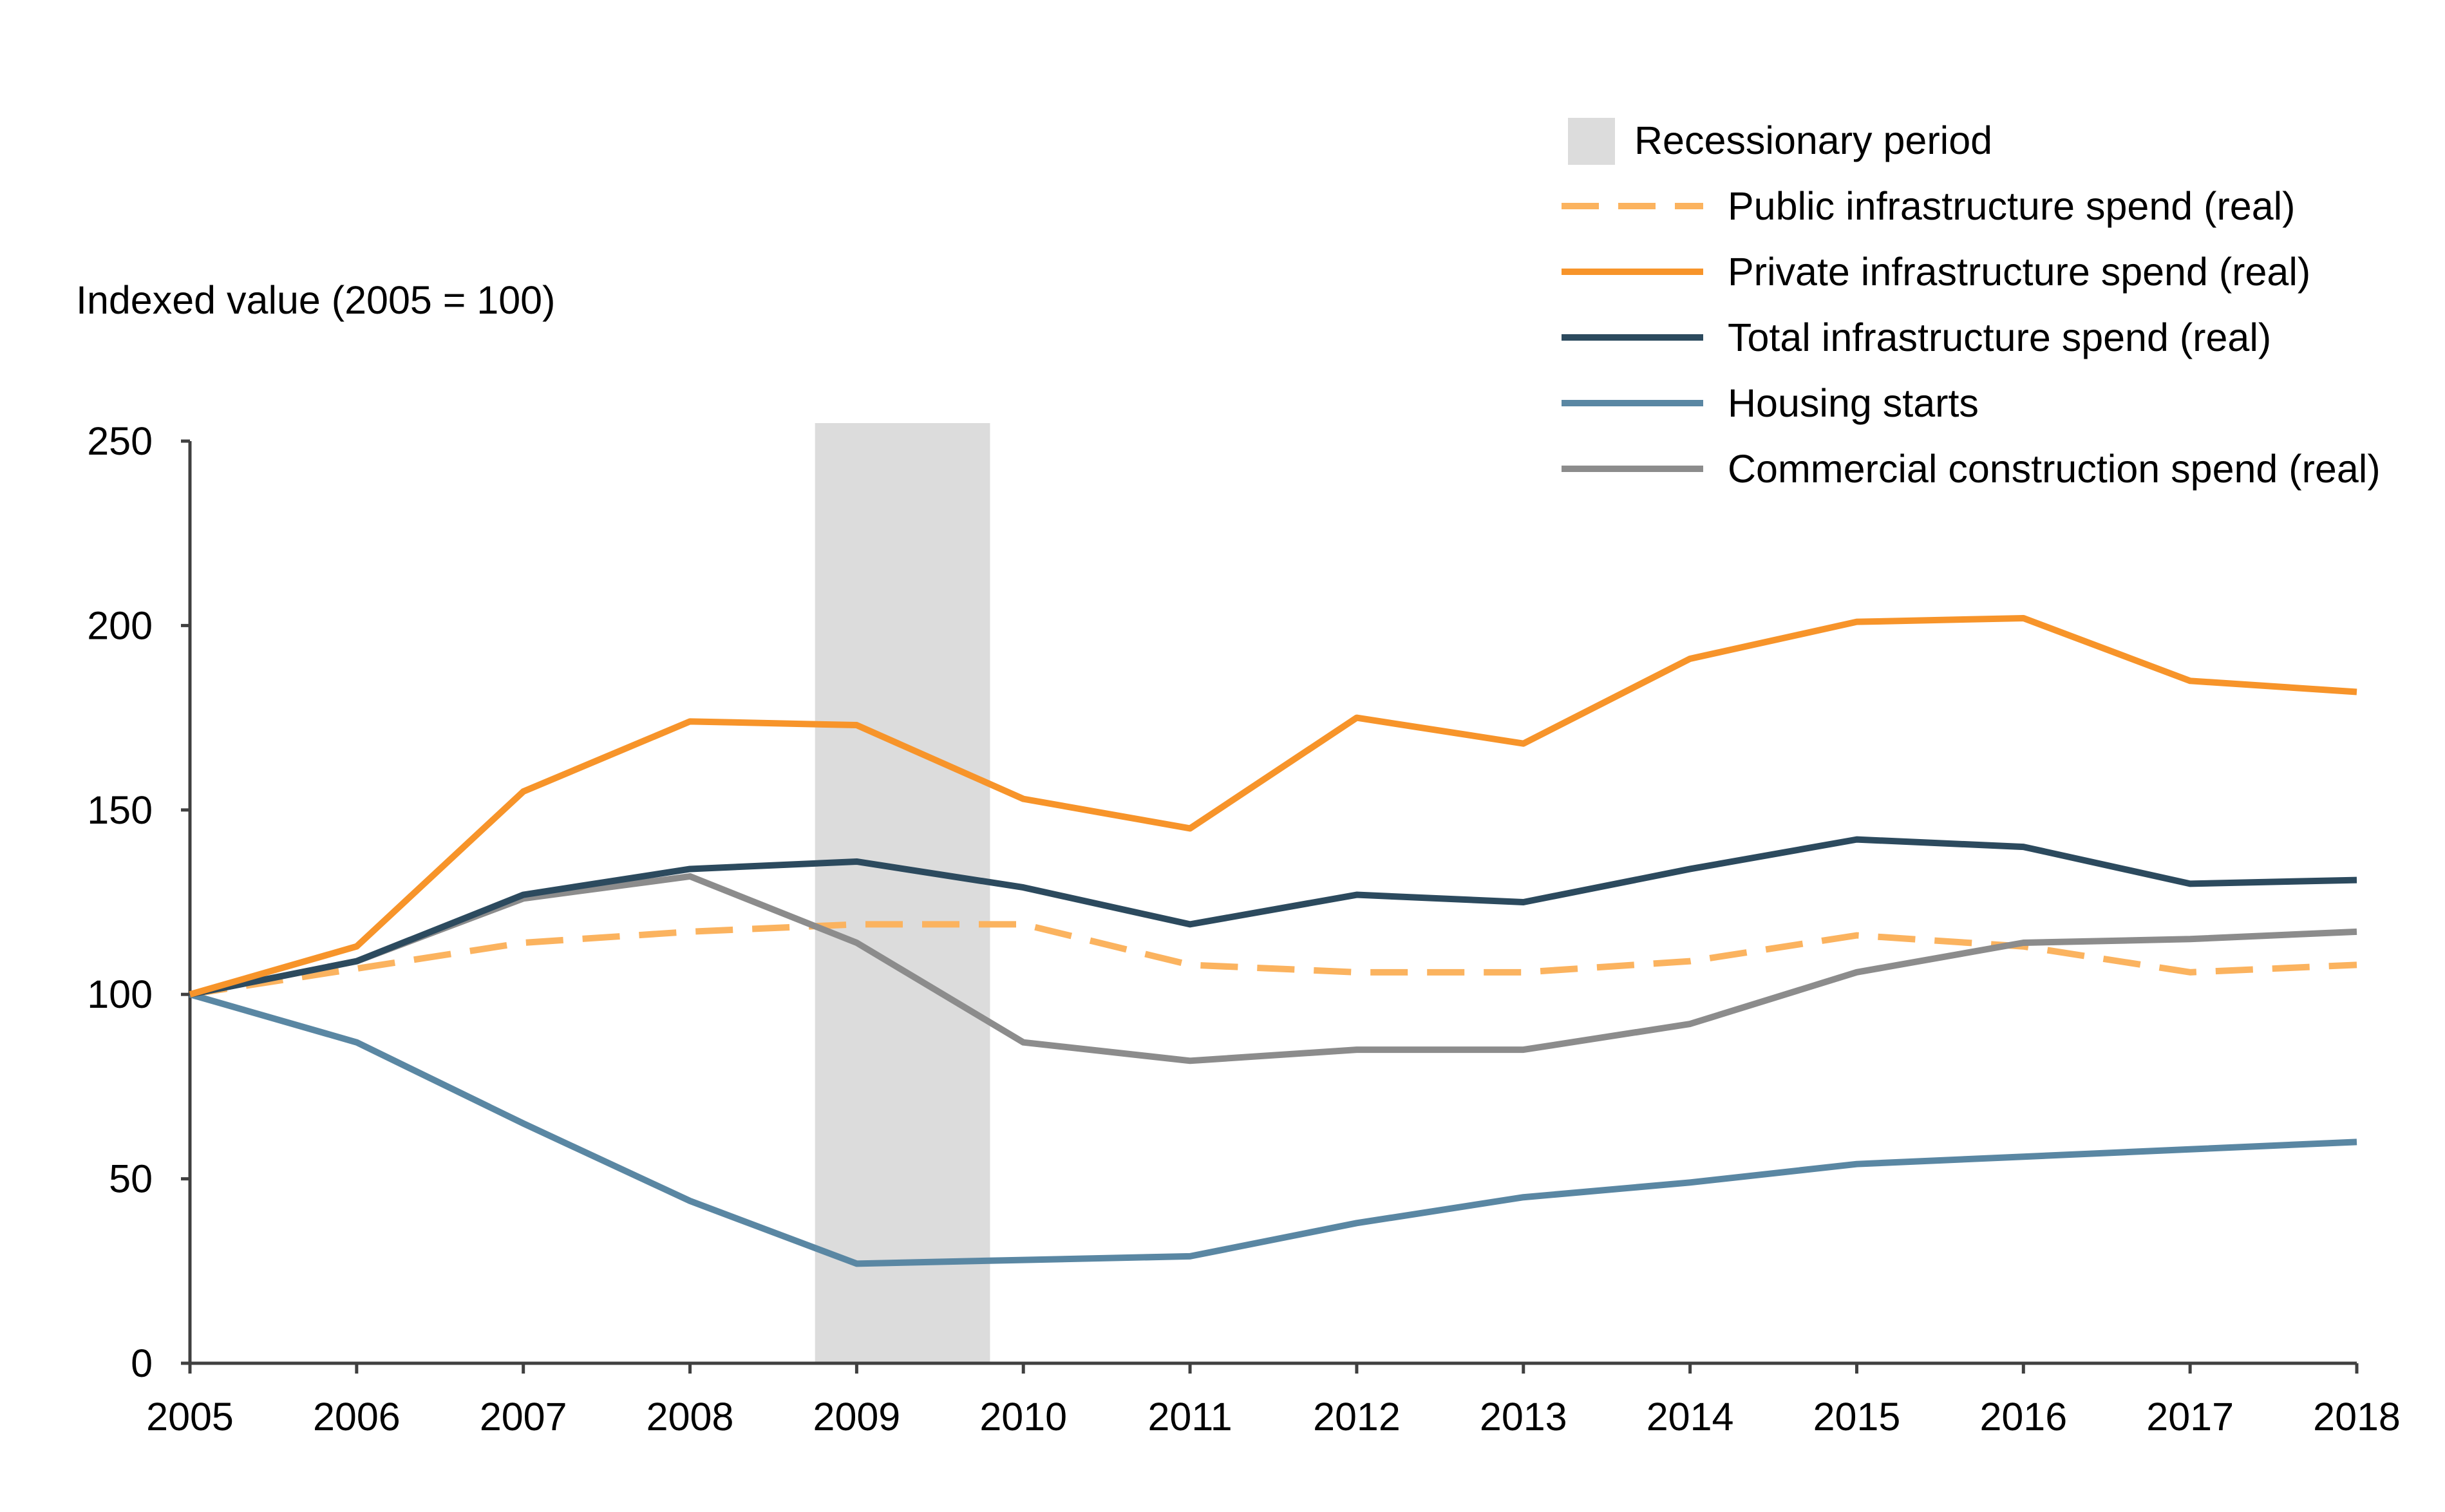 Image resolution: width=2445 pixels, height=1512 pixels. Describe the element at coordinates (1813, 140) in the screenshot. I see `legend-label-recession: Recessionary period` at that location.